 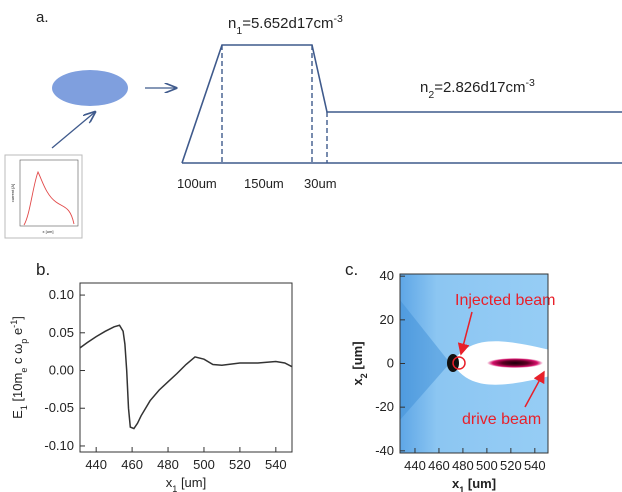 I want to click on y-tick-label: -0.10, so click(x=59, y=445).